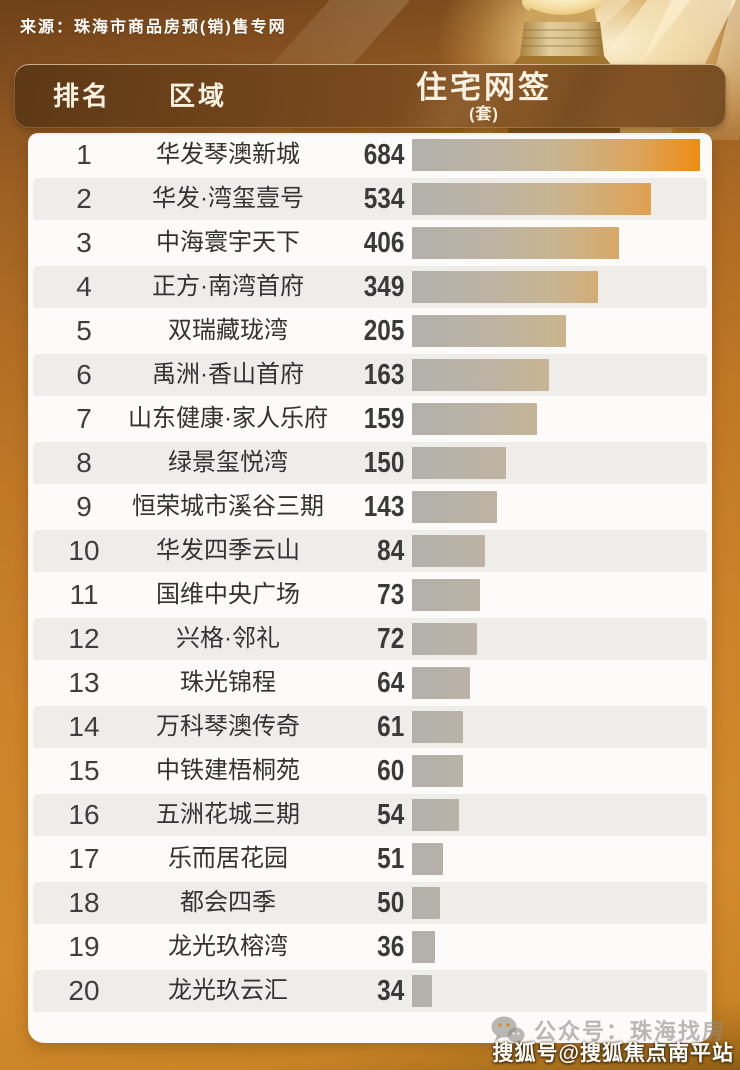  I want to click on table-row: 8 绿景玺悦湾 150, so click(370, 463).